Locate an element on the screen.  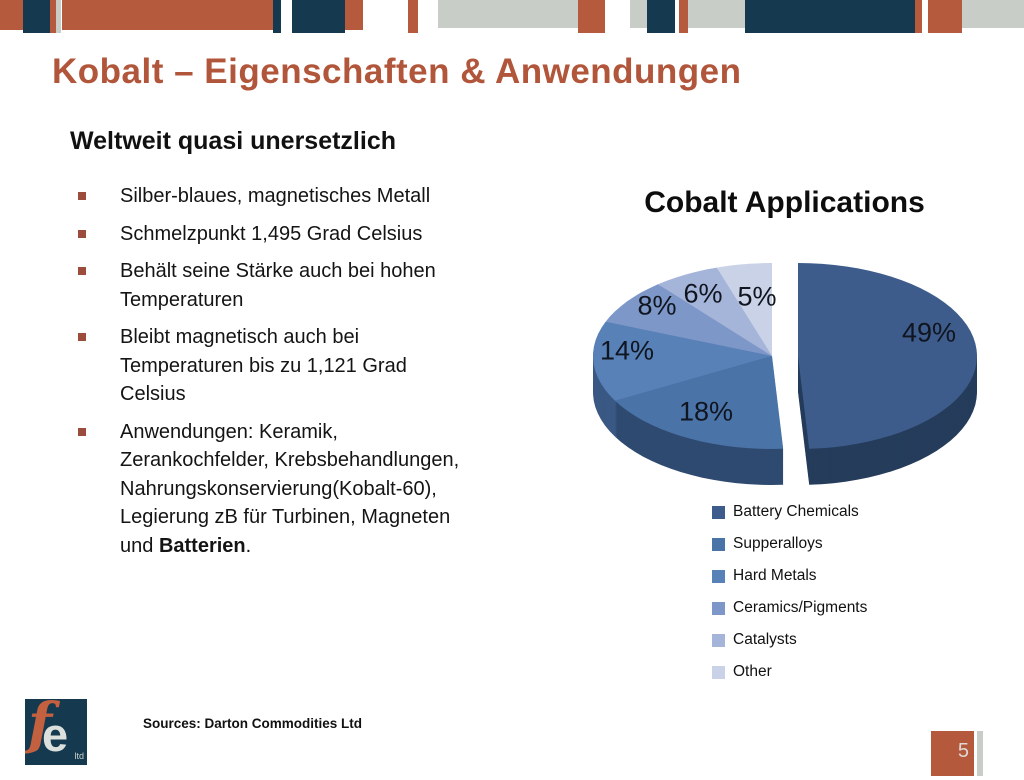
logo-letter-e: e is located at coordinates (55, 734).